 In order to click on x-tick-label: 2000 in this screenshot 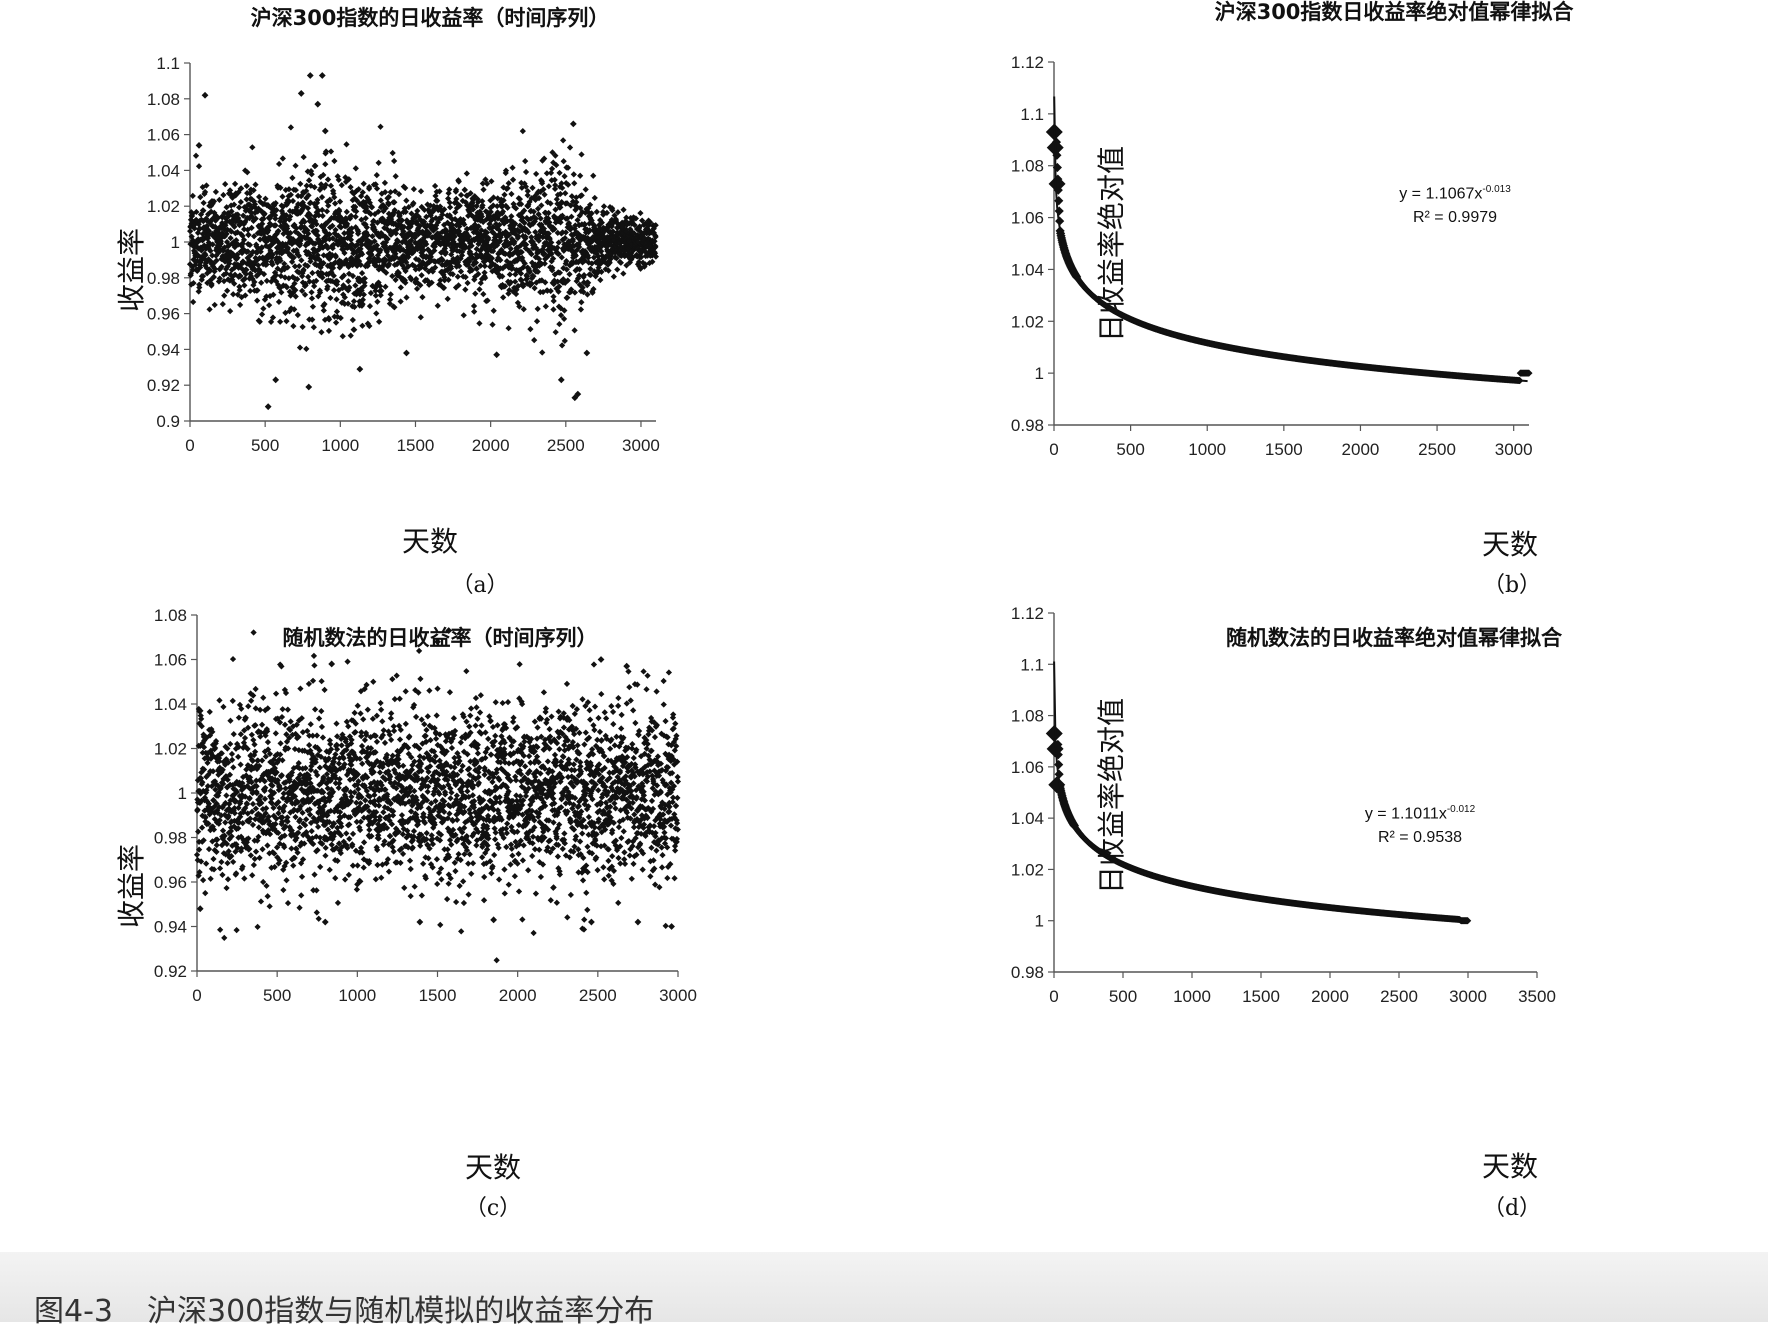, I will do `click(1361, 449)`.